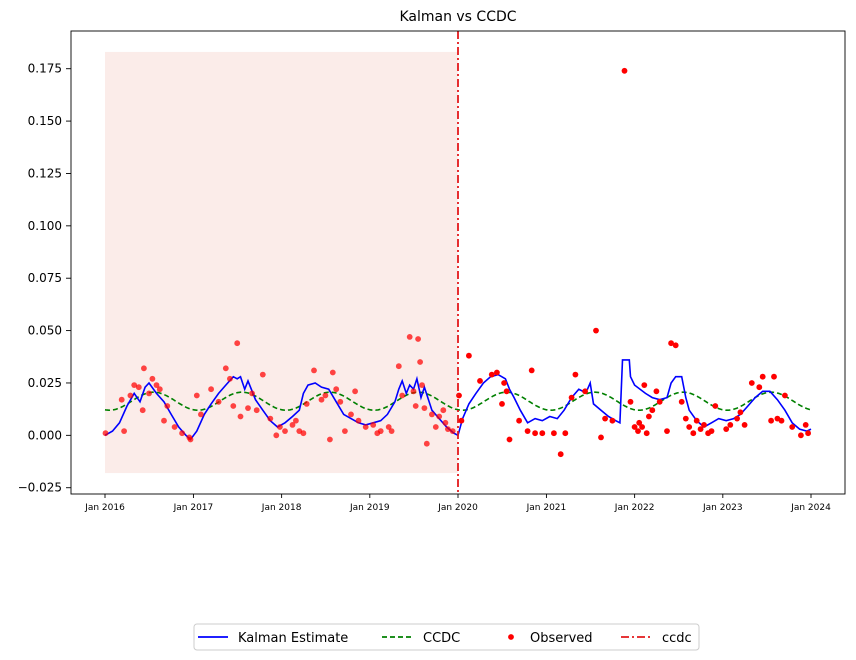 This screenshot has height=660, width=856. I want to click on x-tick-label: Jan 2022, so click(634, 508).